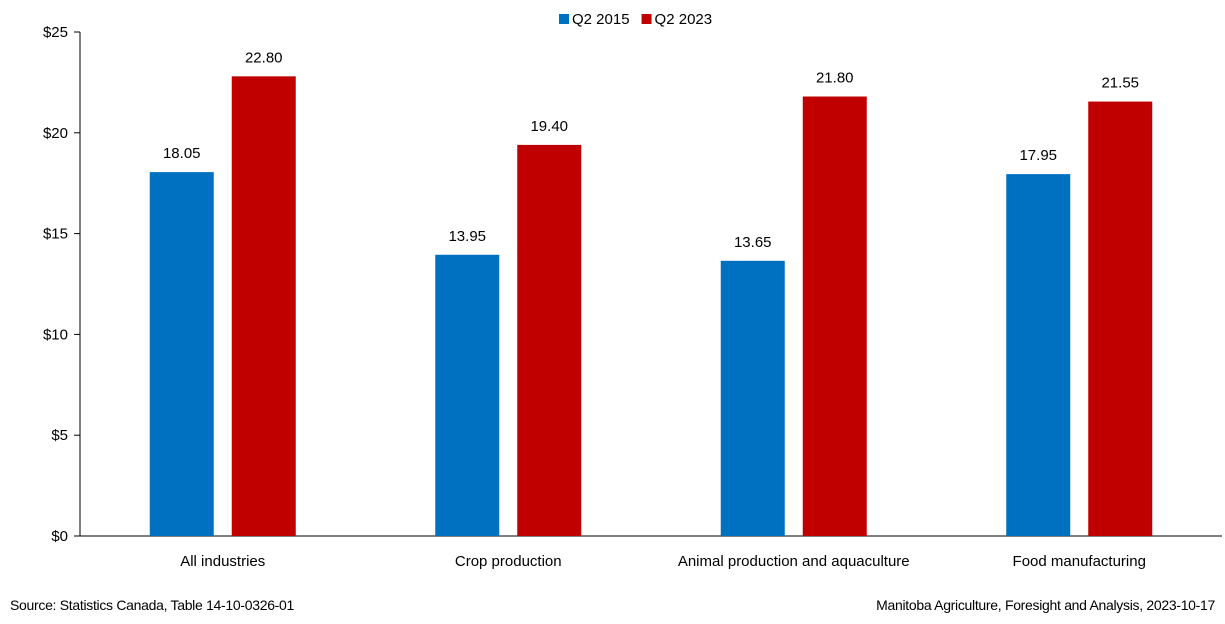  Describe the element at coordinates (264, 57) in the screenshot. I see `data-label: 22.80` at that location.